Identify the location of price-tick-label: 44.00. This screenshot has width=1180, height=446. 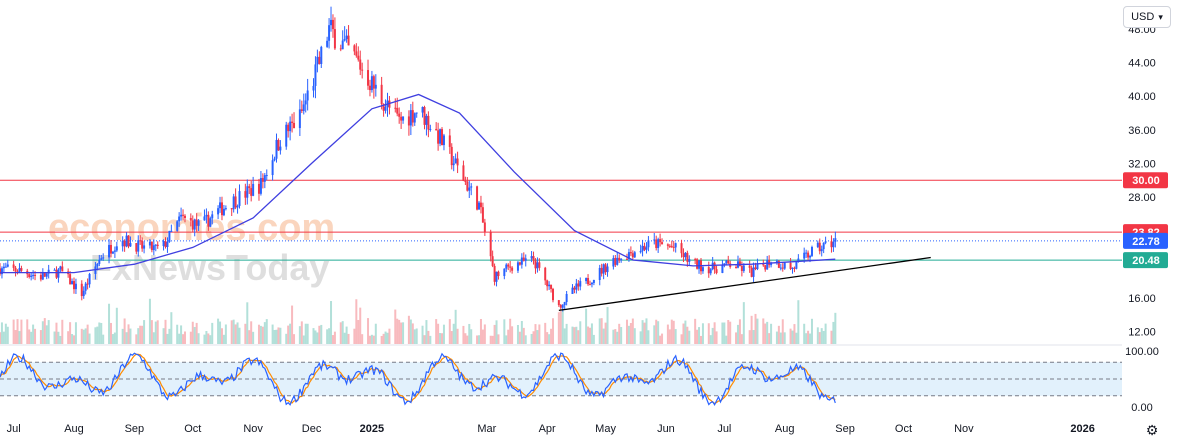
(1142, 64).